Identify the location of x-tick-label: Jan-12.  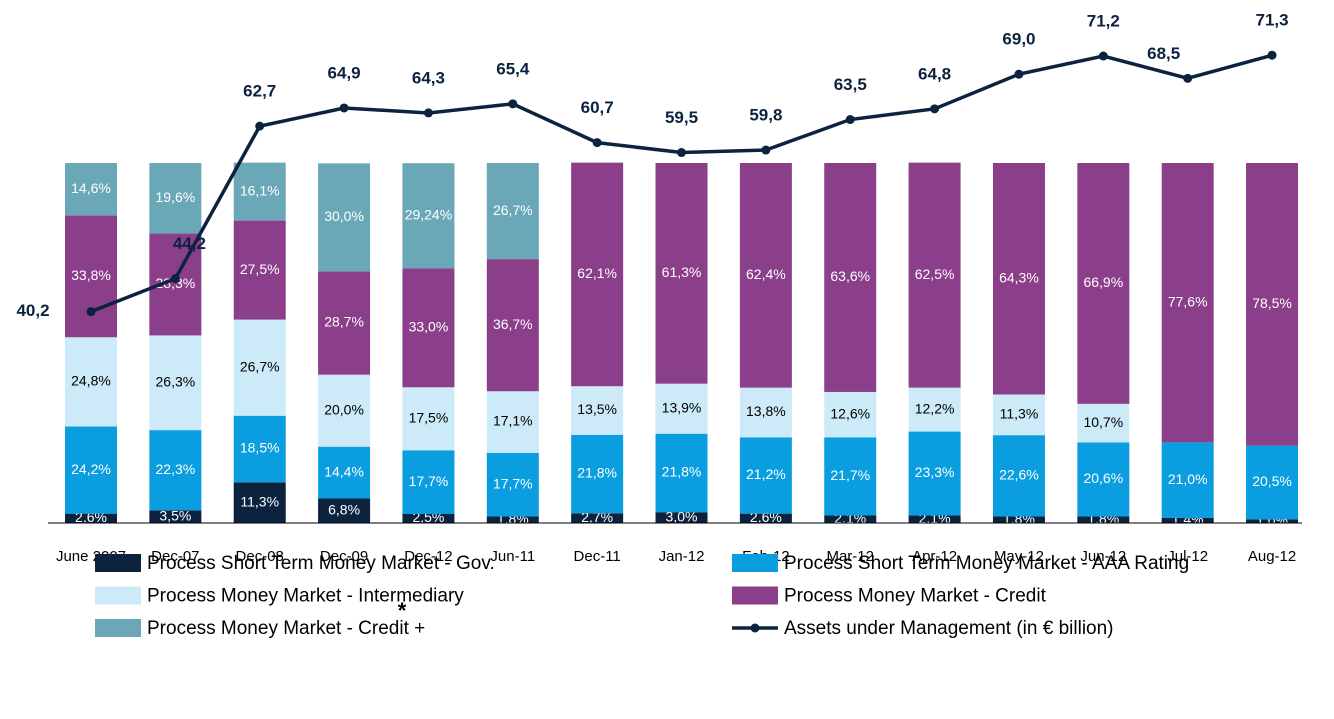
(682, 556).